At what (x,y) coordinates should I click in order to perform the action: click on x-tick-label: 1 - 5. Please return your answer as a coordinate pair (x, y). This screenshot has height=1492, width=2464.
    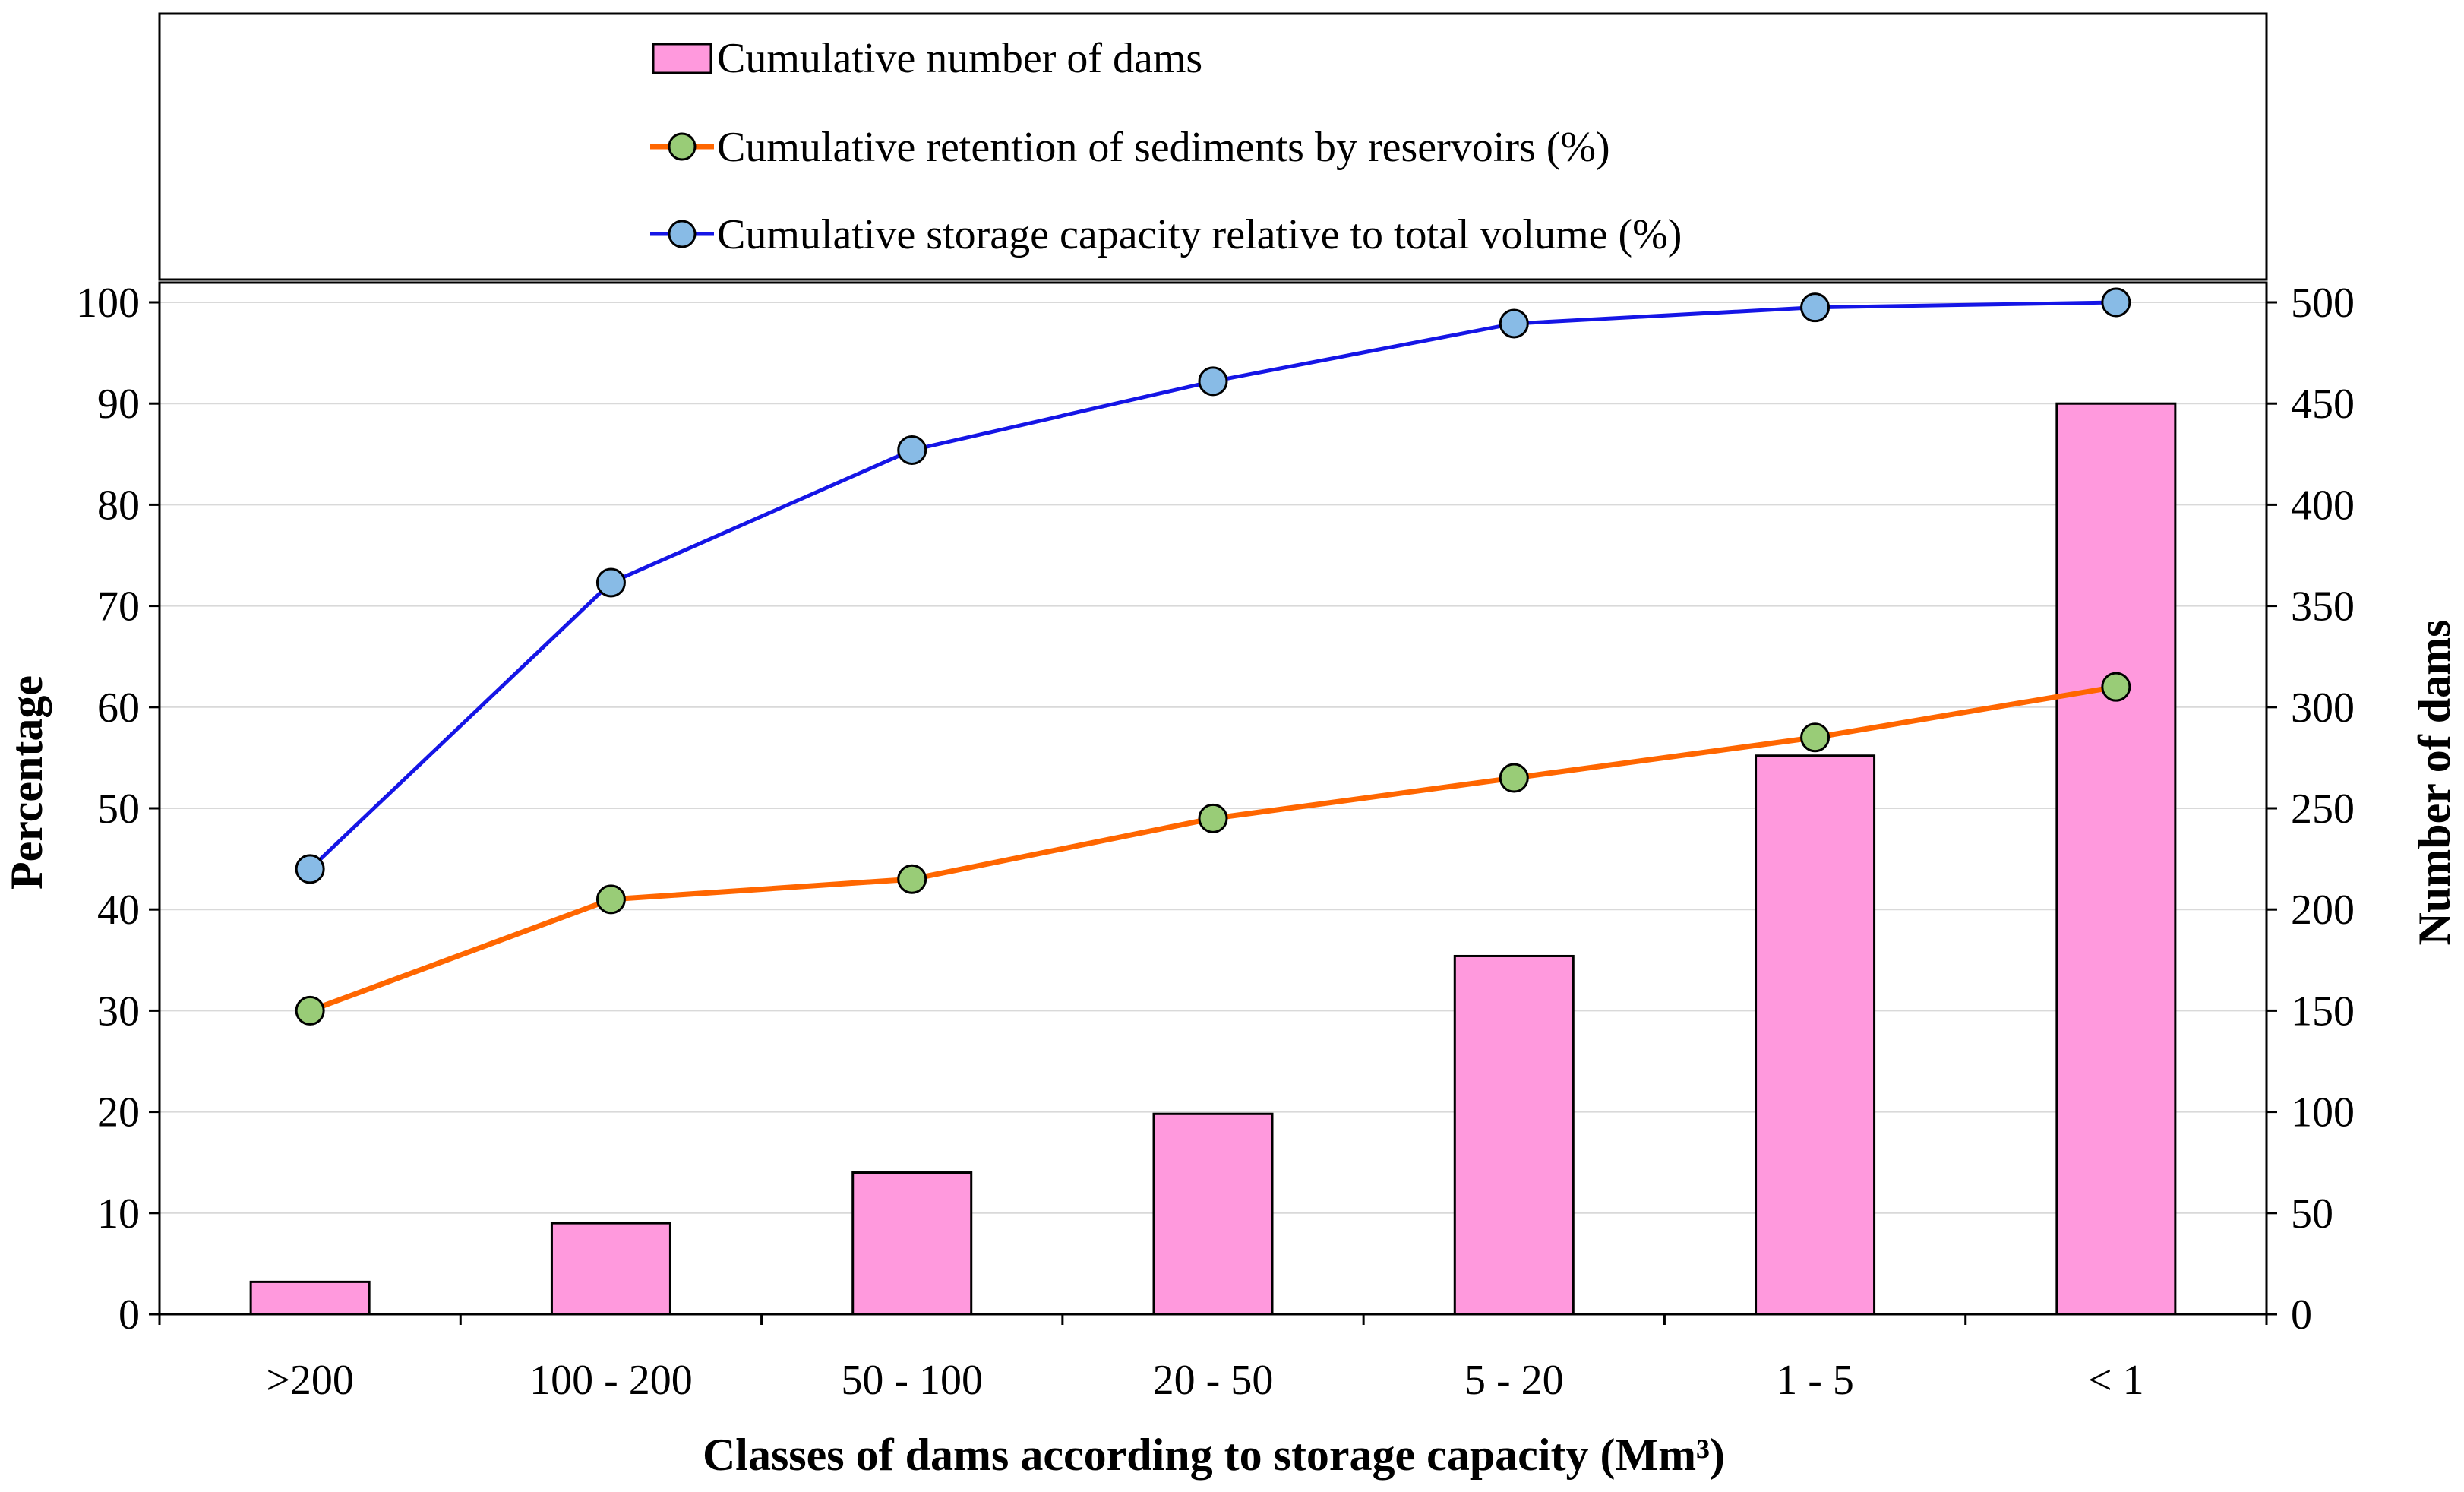
    Looking at the image, I should click on (1815, 1380).